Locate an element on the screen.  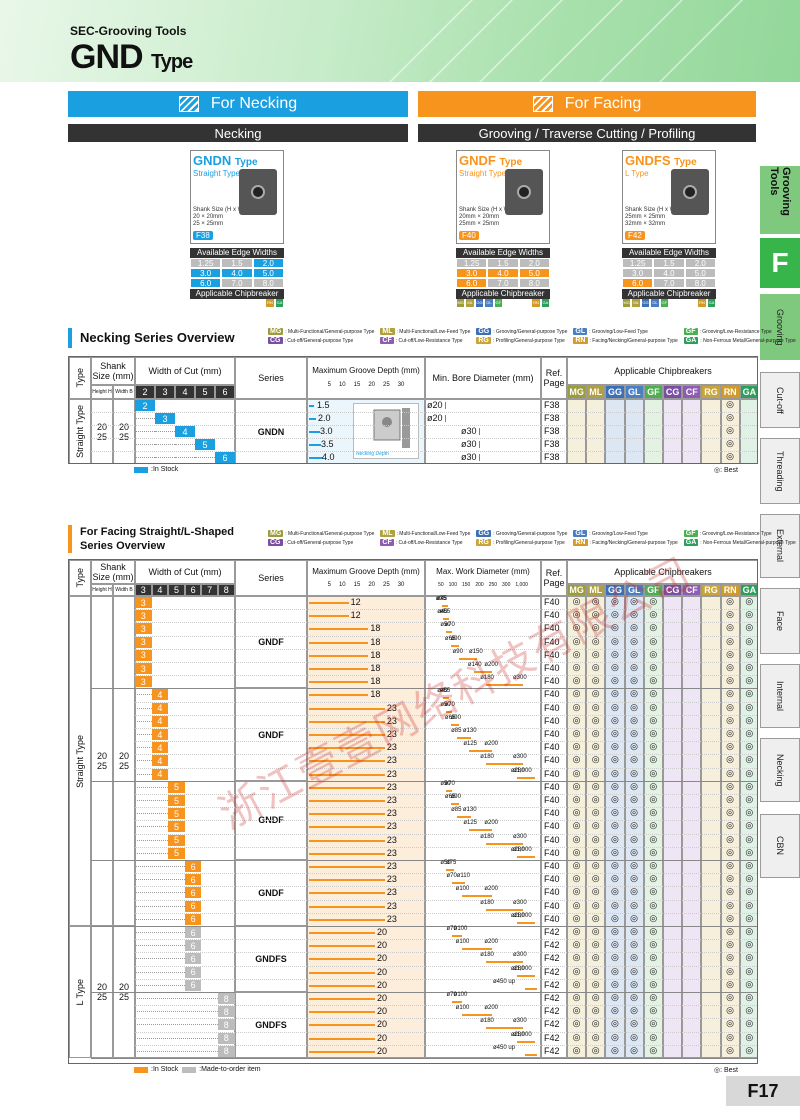
tab-cbn: CBN is located at coordinates (780, 846).